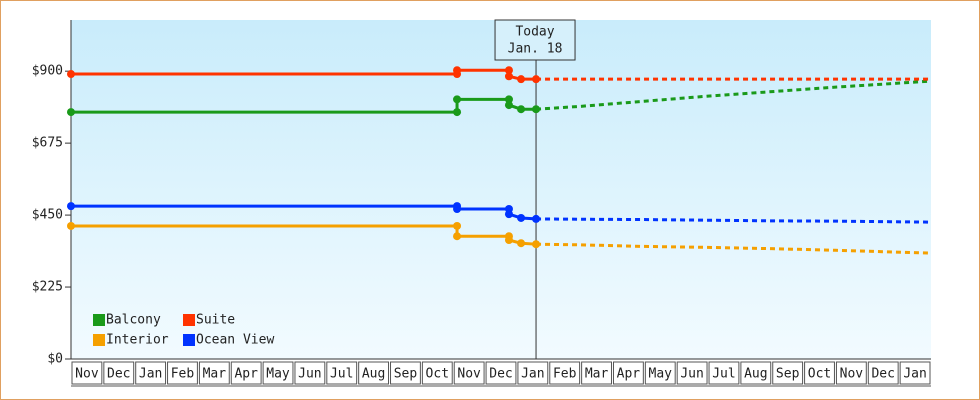 The width and height of the screenshot is (980, 400). What do you see at coordinates (534, 32) in the screenshot?
I see `today-label: Today` at bounding box center [534, 32].